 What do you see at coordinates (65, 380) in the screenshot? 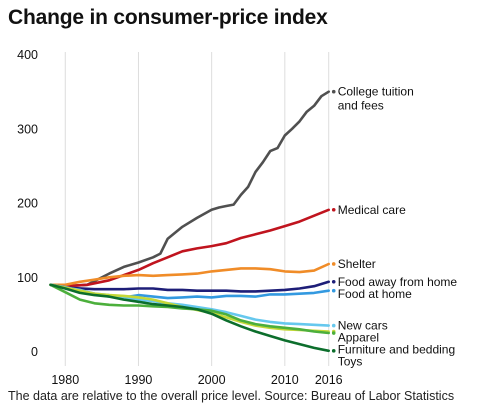
I see `x-tick-label-1980: 1980` at bounding box center [65, 380].